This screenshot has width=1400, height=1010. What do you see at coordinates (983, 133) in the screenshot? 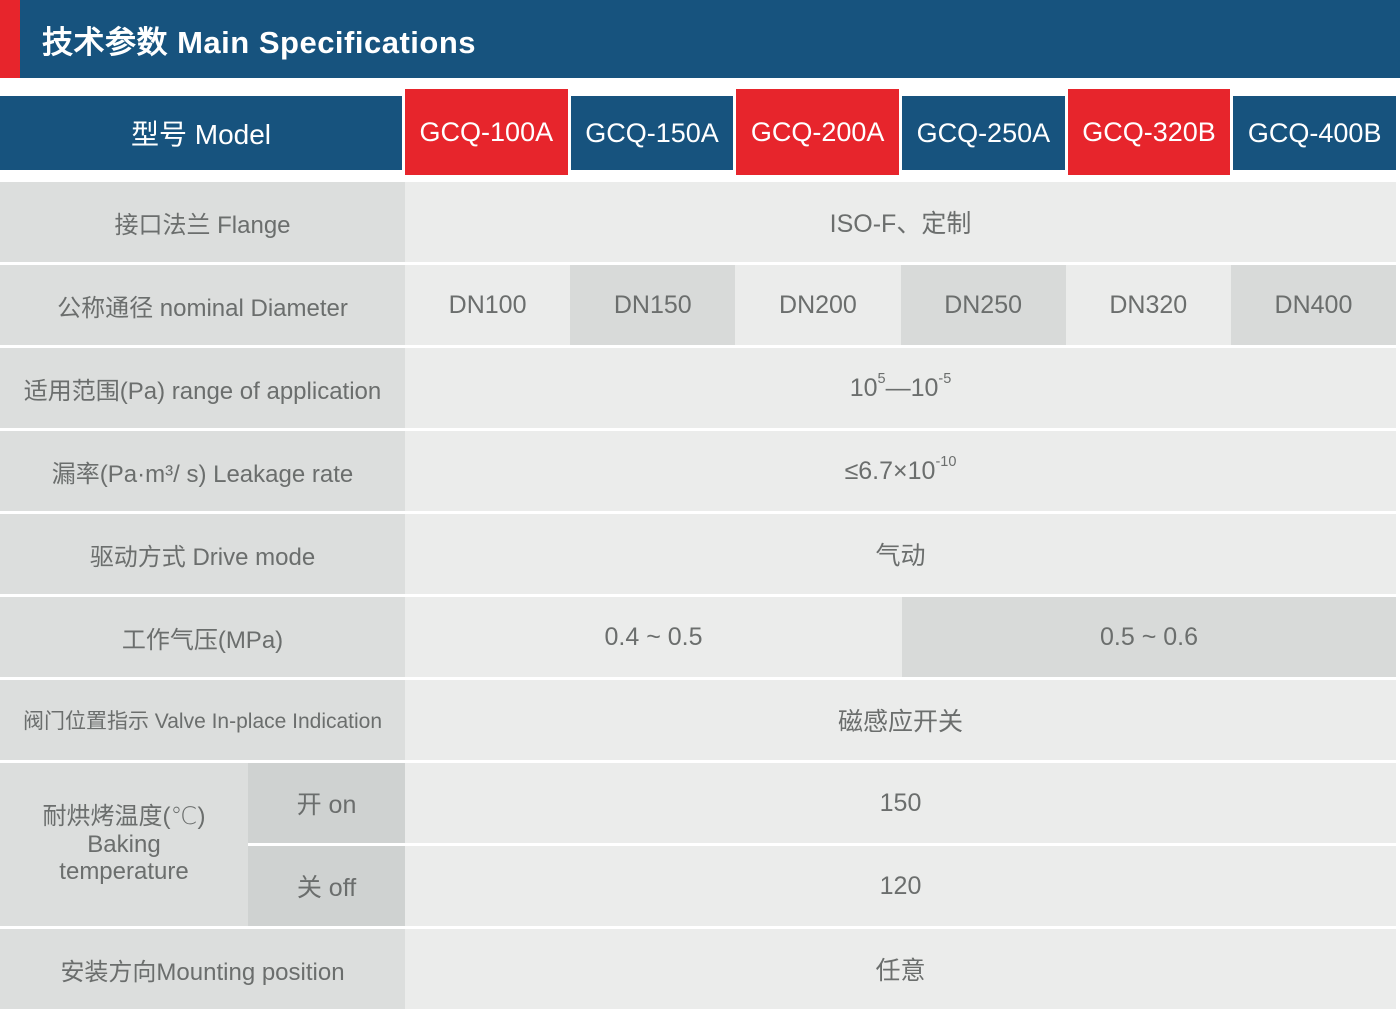
I see `model-cell-gcq-250a: GCQ-250A` at bounding box center [983, 133].